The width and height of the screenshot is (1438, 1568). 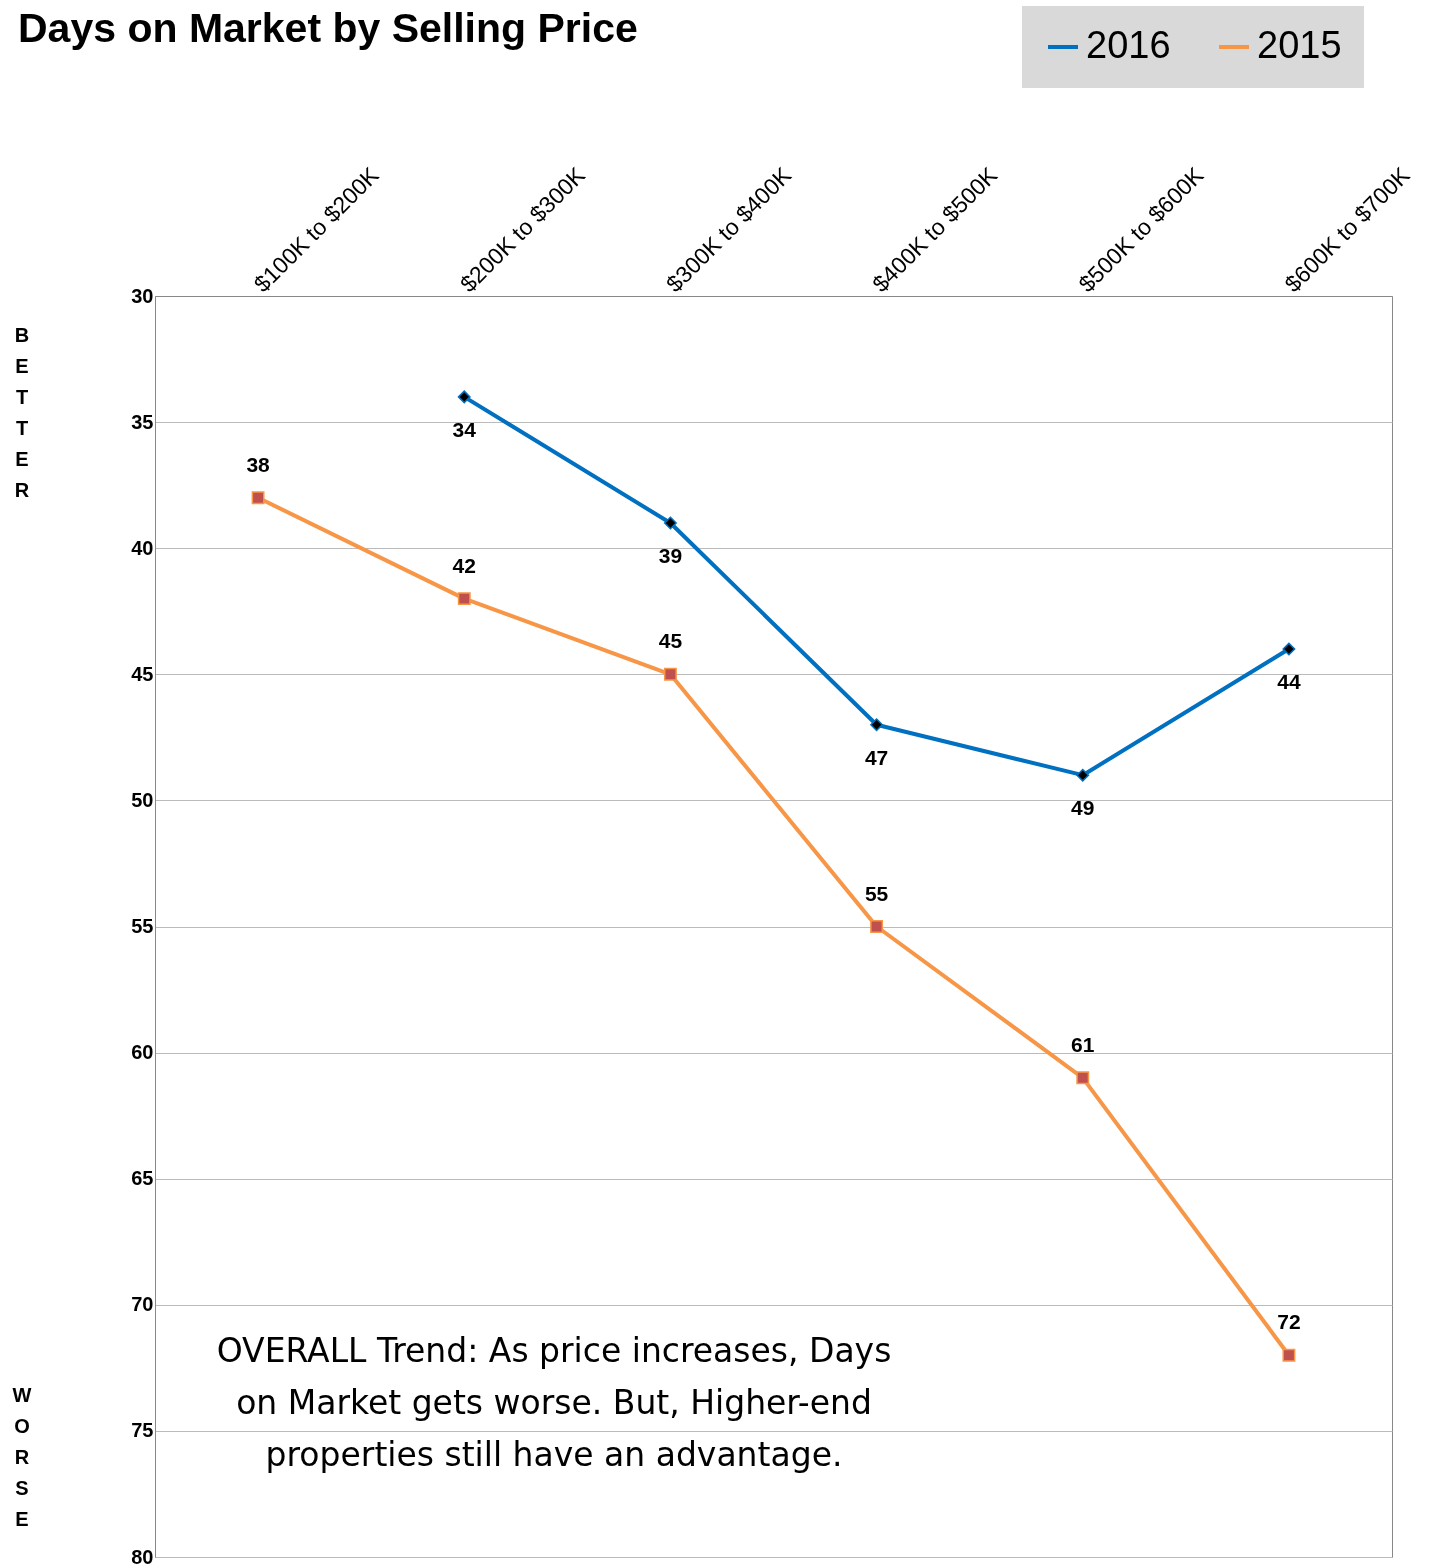 I want to click on data-label: 42, so click(x=464, y=565).